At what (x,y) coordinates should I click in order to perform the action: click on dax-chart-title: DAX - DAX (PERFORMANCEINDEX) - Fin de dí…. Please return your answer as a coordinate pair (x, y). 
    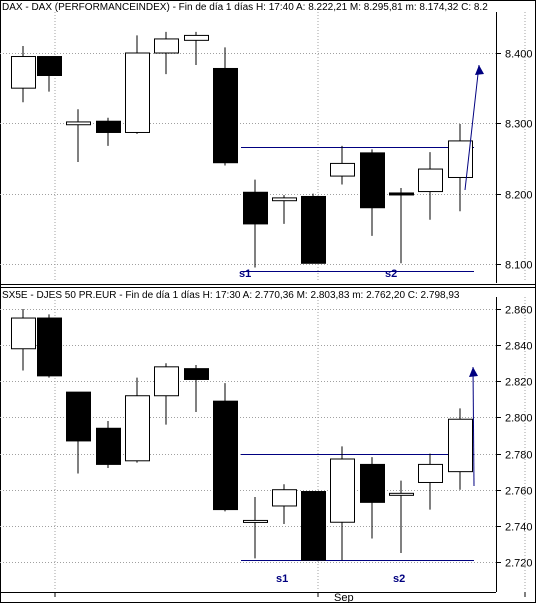
    Looking at the image, I should click on (245, 7).